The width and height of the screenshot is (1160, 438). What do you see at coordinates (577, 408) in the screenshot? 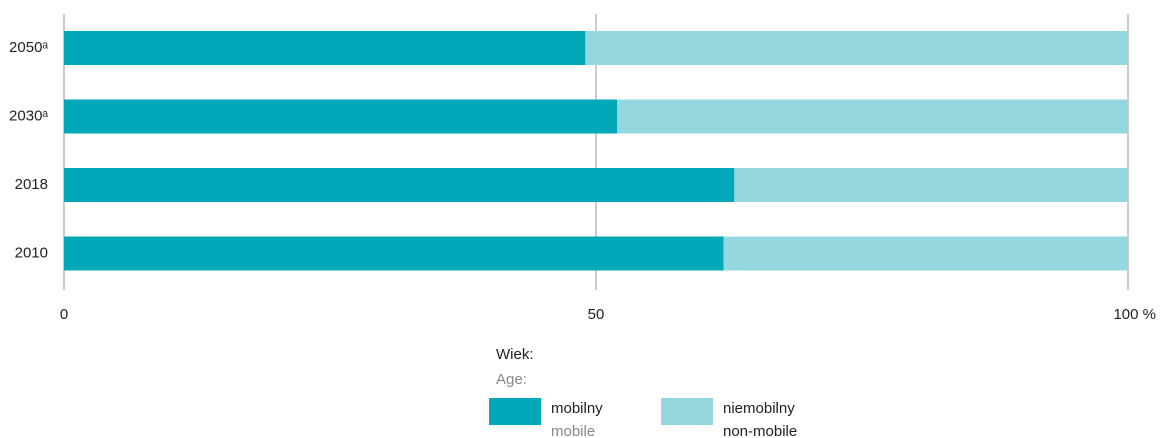
I see `legend-label: mobilny` at bounding box center [577, 408].